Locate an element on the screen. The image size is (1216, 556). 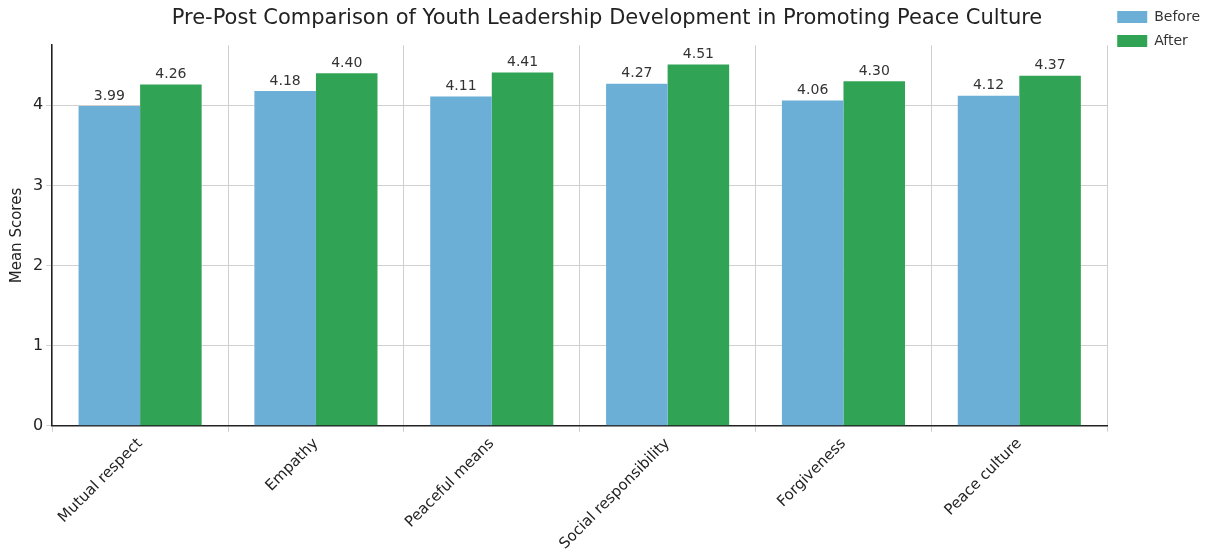
data-label: 4.30 is located at coordinates (874, 69).